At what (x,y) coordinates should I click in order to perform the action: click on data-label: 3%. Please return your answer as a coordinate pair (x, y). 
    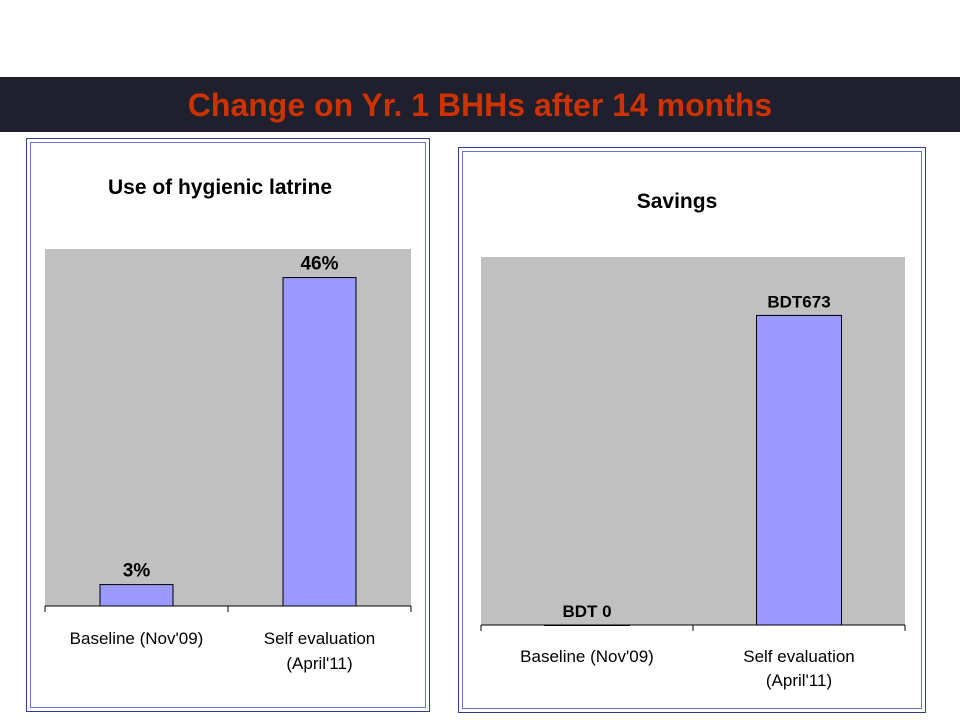
    Looking at the image, I should click on (137, 571).